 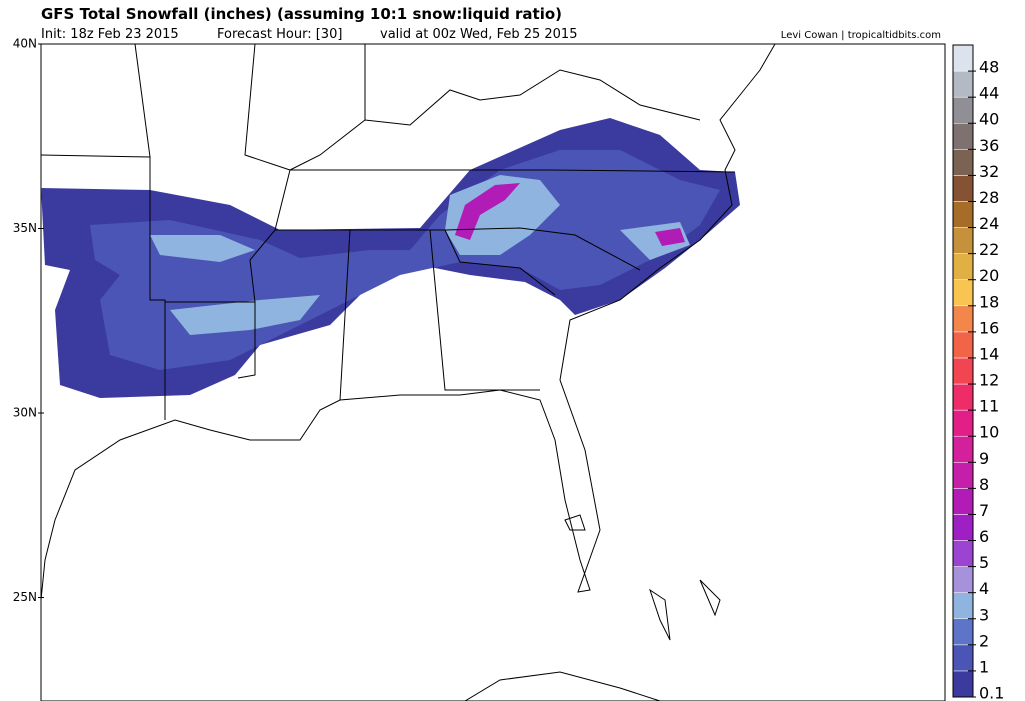 What do you see at coordinates (989, 353) in the screenshot?
I see `colorbar-label: 14` at bounding box center [989, 353].